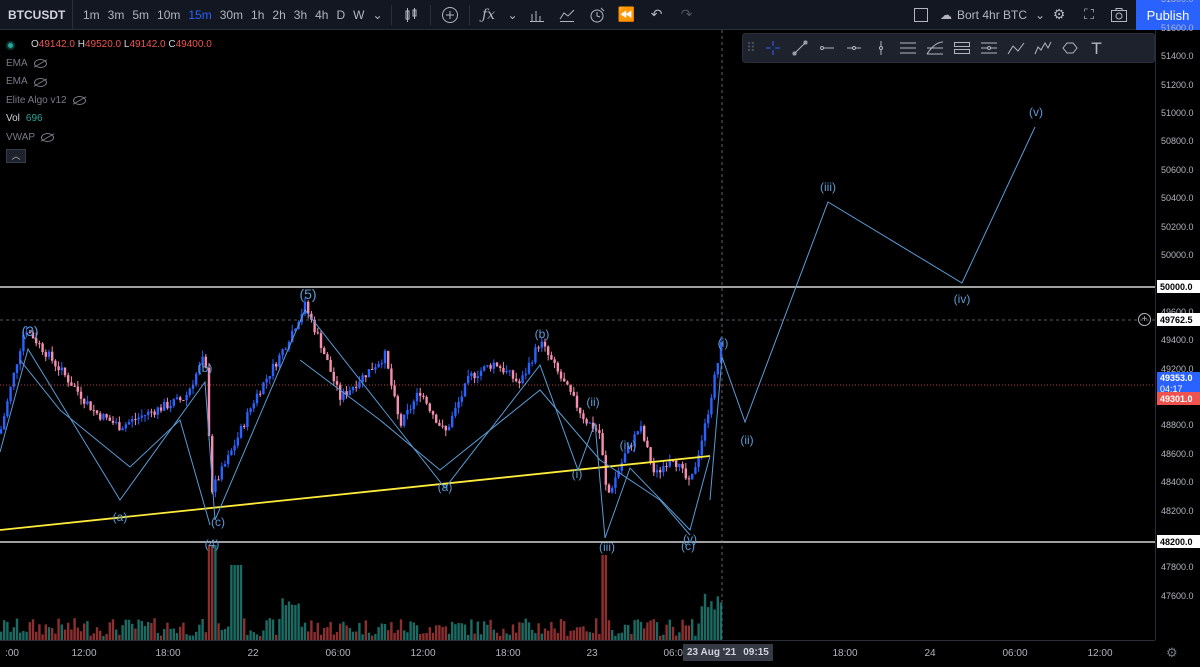 This screenshot has width=1200, height=667. What do you see at coordinates (109, 138) in the screenshot?
I see `indicator-vwap: VWAP` at bounding box center [109, 138].